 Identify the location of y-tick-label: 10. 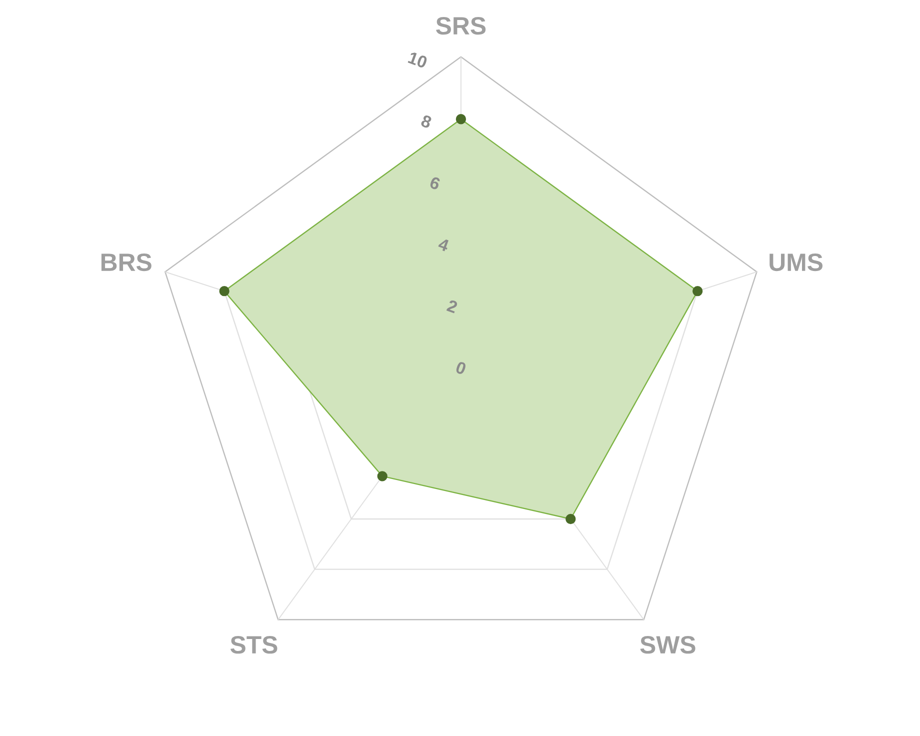
(417, 60).